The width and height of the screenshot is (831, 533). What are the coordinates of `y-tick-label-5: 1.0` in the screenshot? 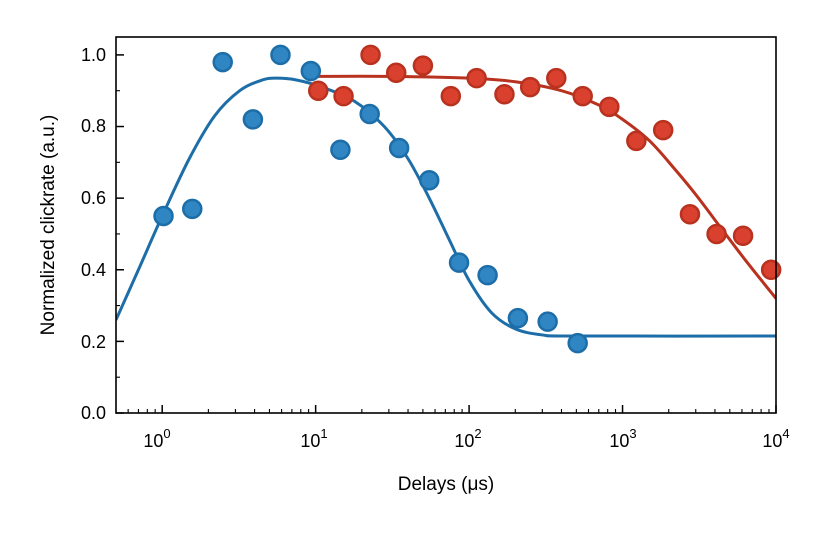 It's located at (93, 55).